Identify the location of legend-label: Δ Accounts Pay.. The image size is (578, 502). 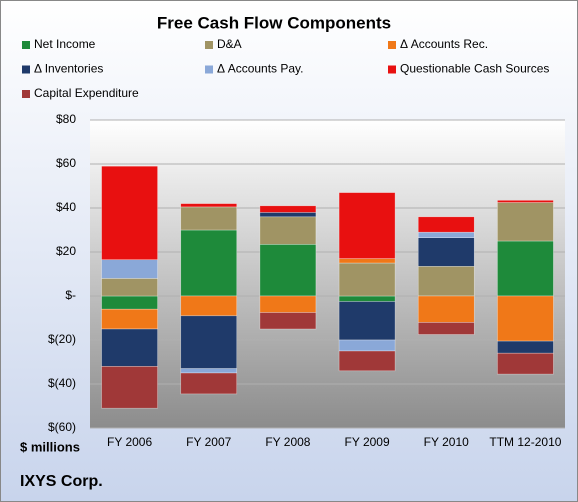
(260, 69).